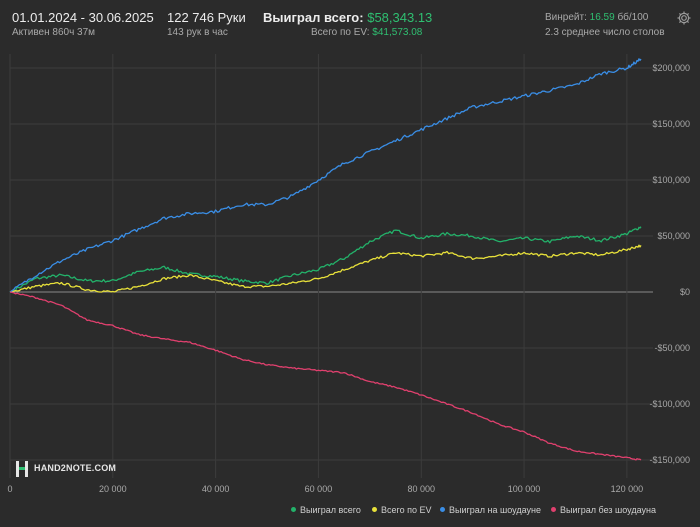 The image size is (700, 527). I want to click on y-tick-label: $100,000, so click(671, 180).